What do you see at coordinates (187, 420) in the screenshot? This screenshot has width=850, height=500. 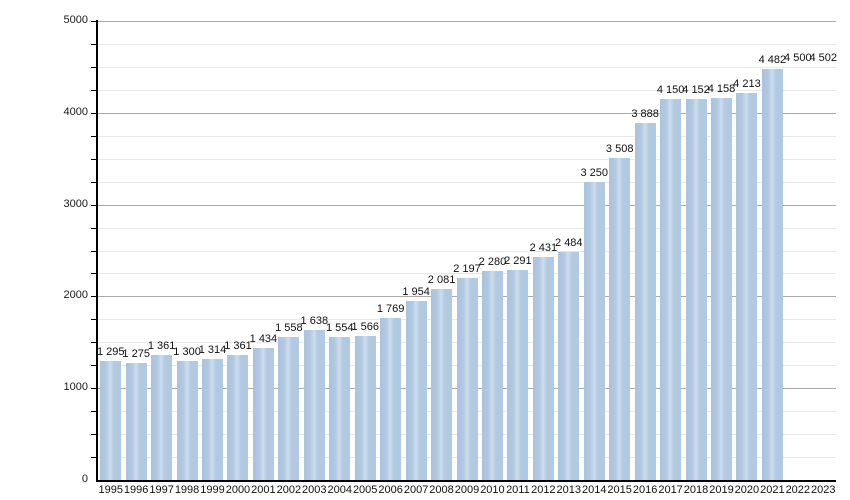 I see `bar-1998` at bounding box center [187, 420].